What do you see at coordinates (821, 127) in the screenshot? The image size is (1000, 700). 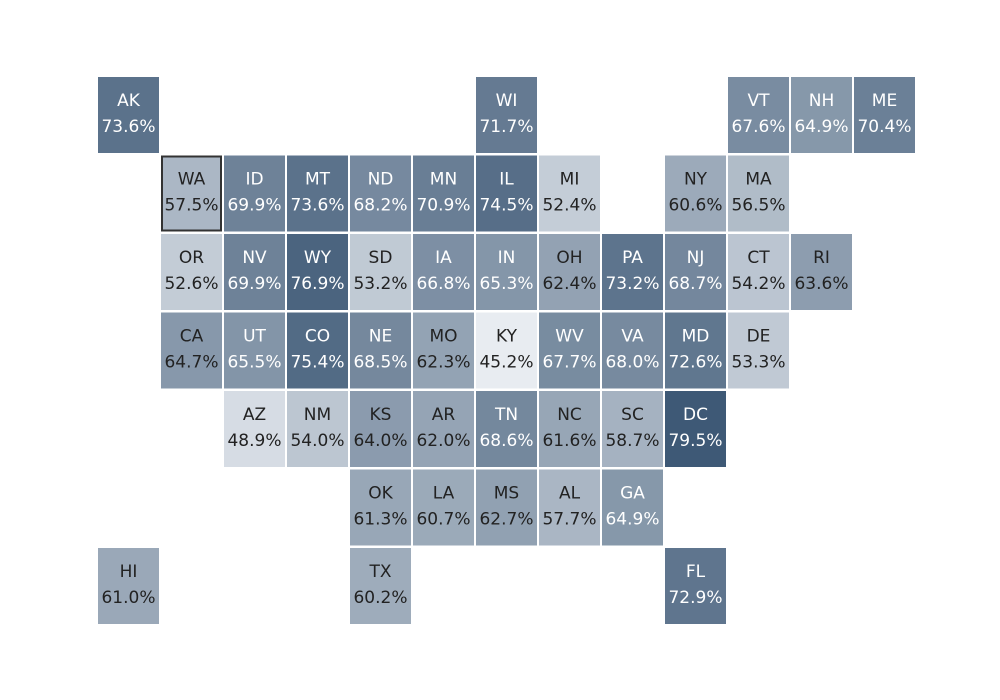 I see `value-label: 64.9%` at bounding box center [821, 127].